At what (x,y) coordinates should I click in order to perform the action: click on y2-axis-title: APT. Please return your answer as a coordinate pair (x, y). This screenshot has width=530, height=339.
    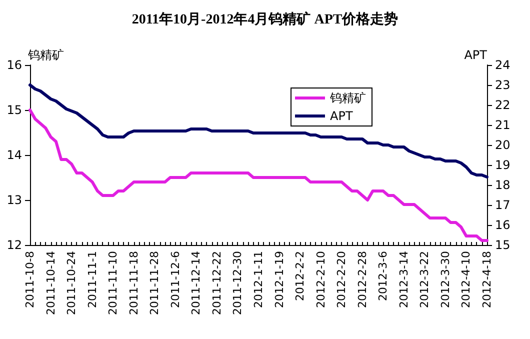
    Looking at the image, I should click on (476, 55).